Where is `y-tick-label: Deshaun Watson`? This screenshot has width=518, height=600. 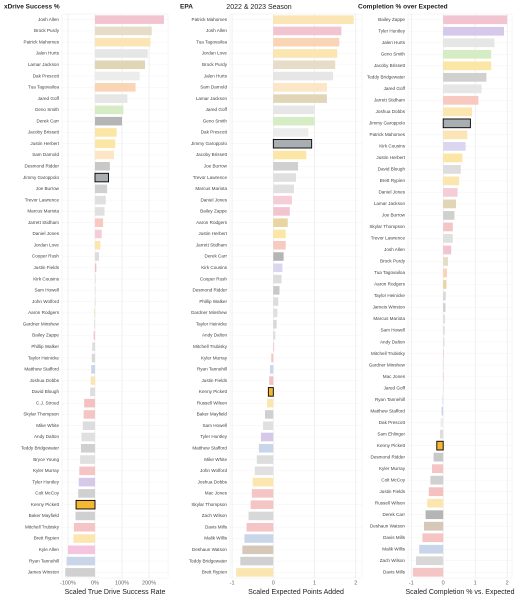
y-tick-label: Deshaun Watson is located at coordinates (210, 549).